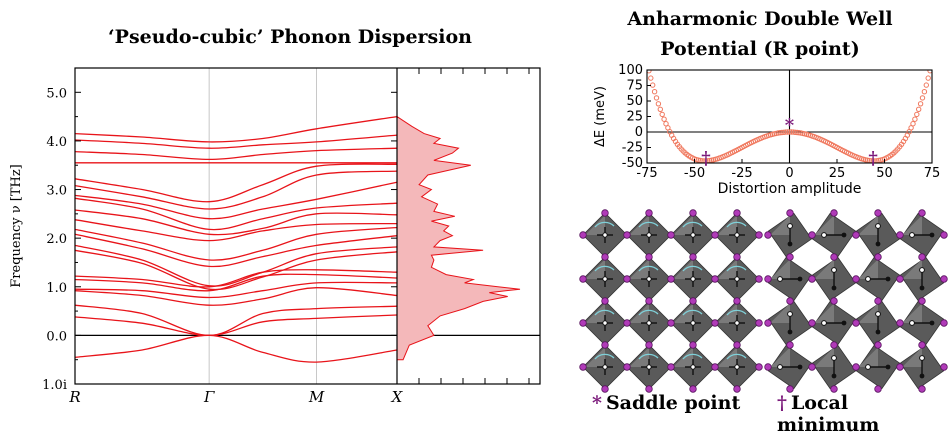 The width and height of the screenshot is (950, 436). Describe the element at coordinates (600, 116) in the screenshot. I see `dw-y-axis-label: ΔE (meV)` at that location.